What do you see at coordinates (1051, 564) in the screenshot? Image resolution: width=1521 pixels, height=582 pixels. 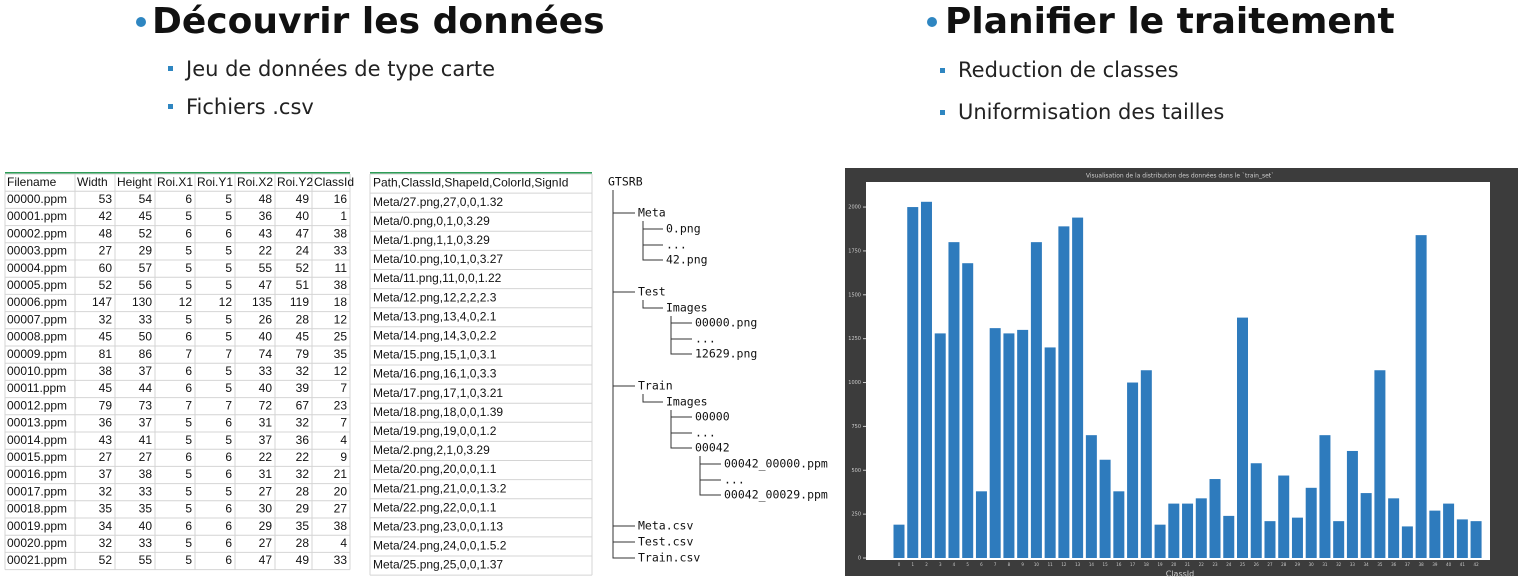 I see `x-tick-label: 11` at bounding box center [1051, 564].